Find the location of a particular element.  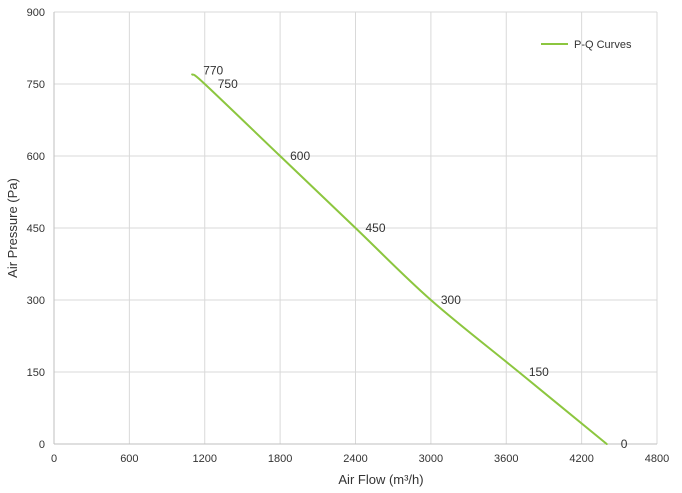

legend-label: P-Q Curves is located at coordinates (603, 45).